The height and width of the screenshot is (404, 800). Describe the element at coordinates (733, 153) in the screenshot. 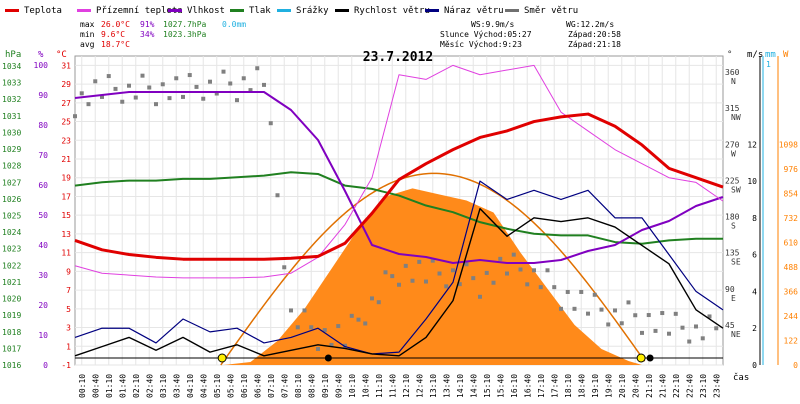

I see `tick-label-dir: W` at that location.